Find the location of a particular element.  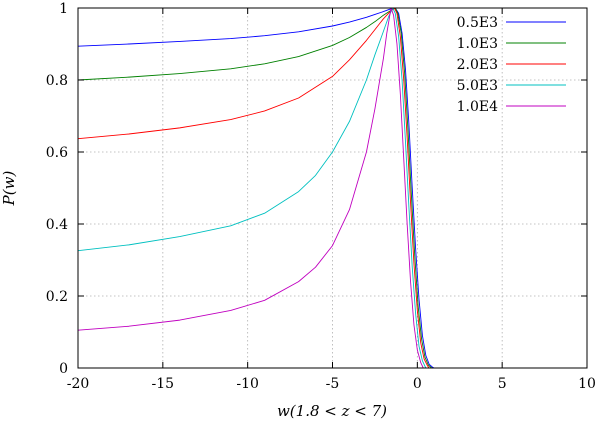

y-axis-title: P(w) is located at coordinates (9, 189).